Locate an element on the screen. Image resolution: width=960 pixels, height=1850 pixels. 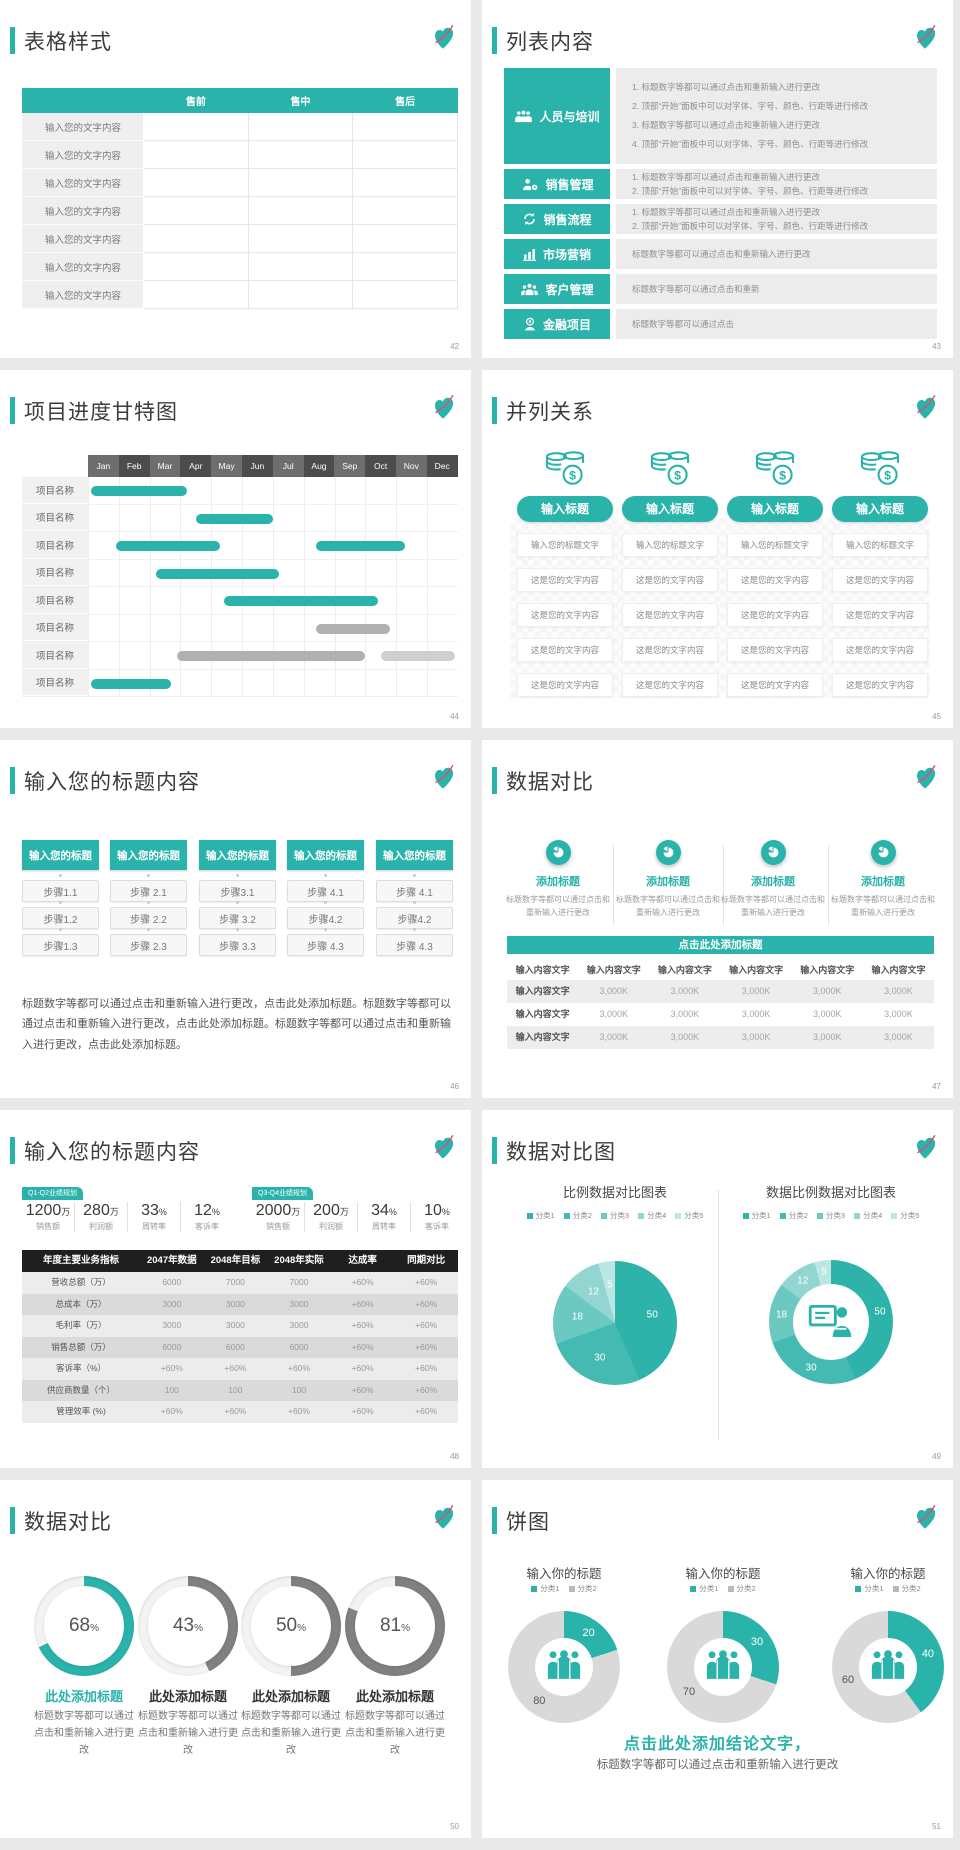
list-item: 市场营销 标题数字等都可以通过点击和重新输入进行更改 is located at coordinates (720, 254).